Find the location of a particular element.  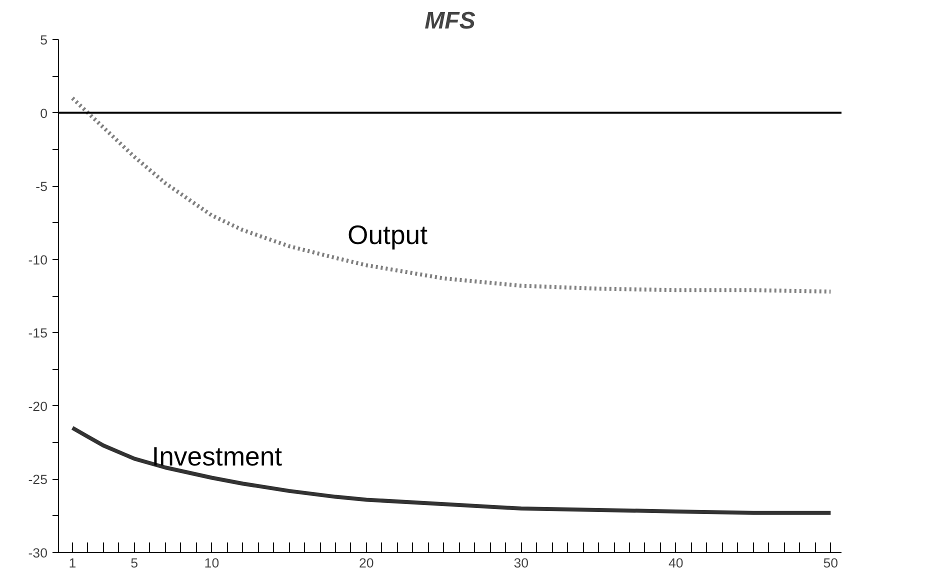

y-tick-label: -25 is located at coordinates (38, 480).